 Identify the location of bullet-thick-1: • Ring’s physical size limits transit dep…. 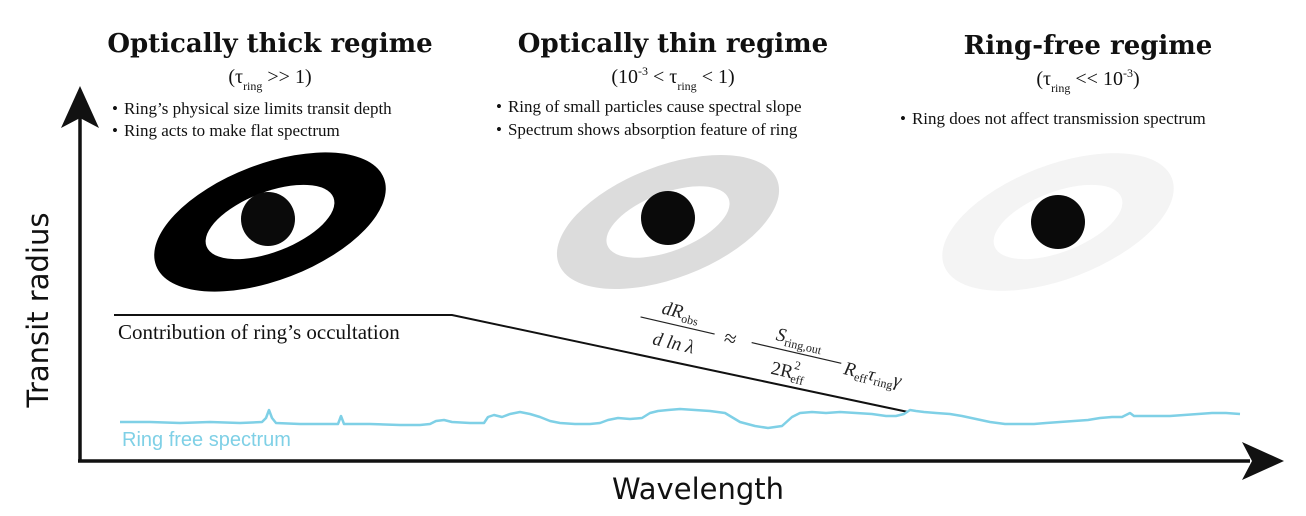
(252, 108).